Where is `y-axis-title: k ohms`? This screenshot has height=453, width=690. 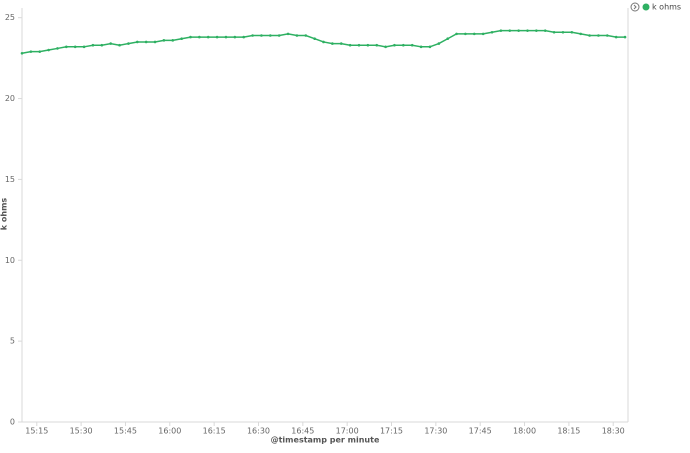
y-axis-title: k ohms is located at coordinates (4, 214).